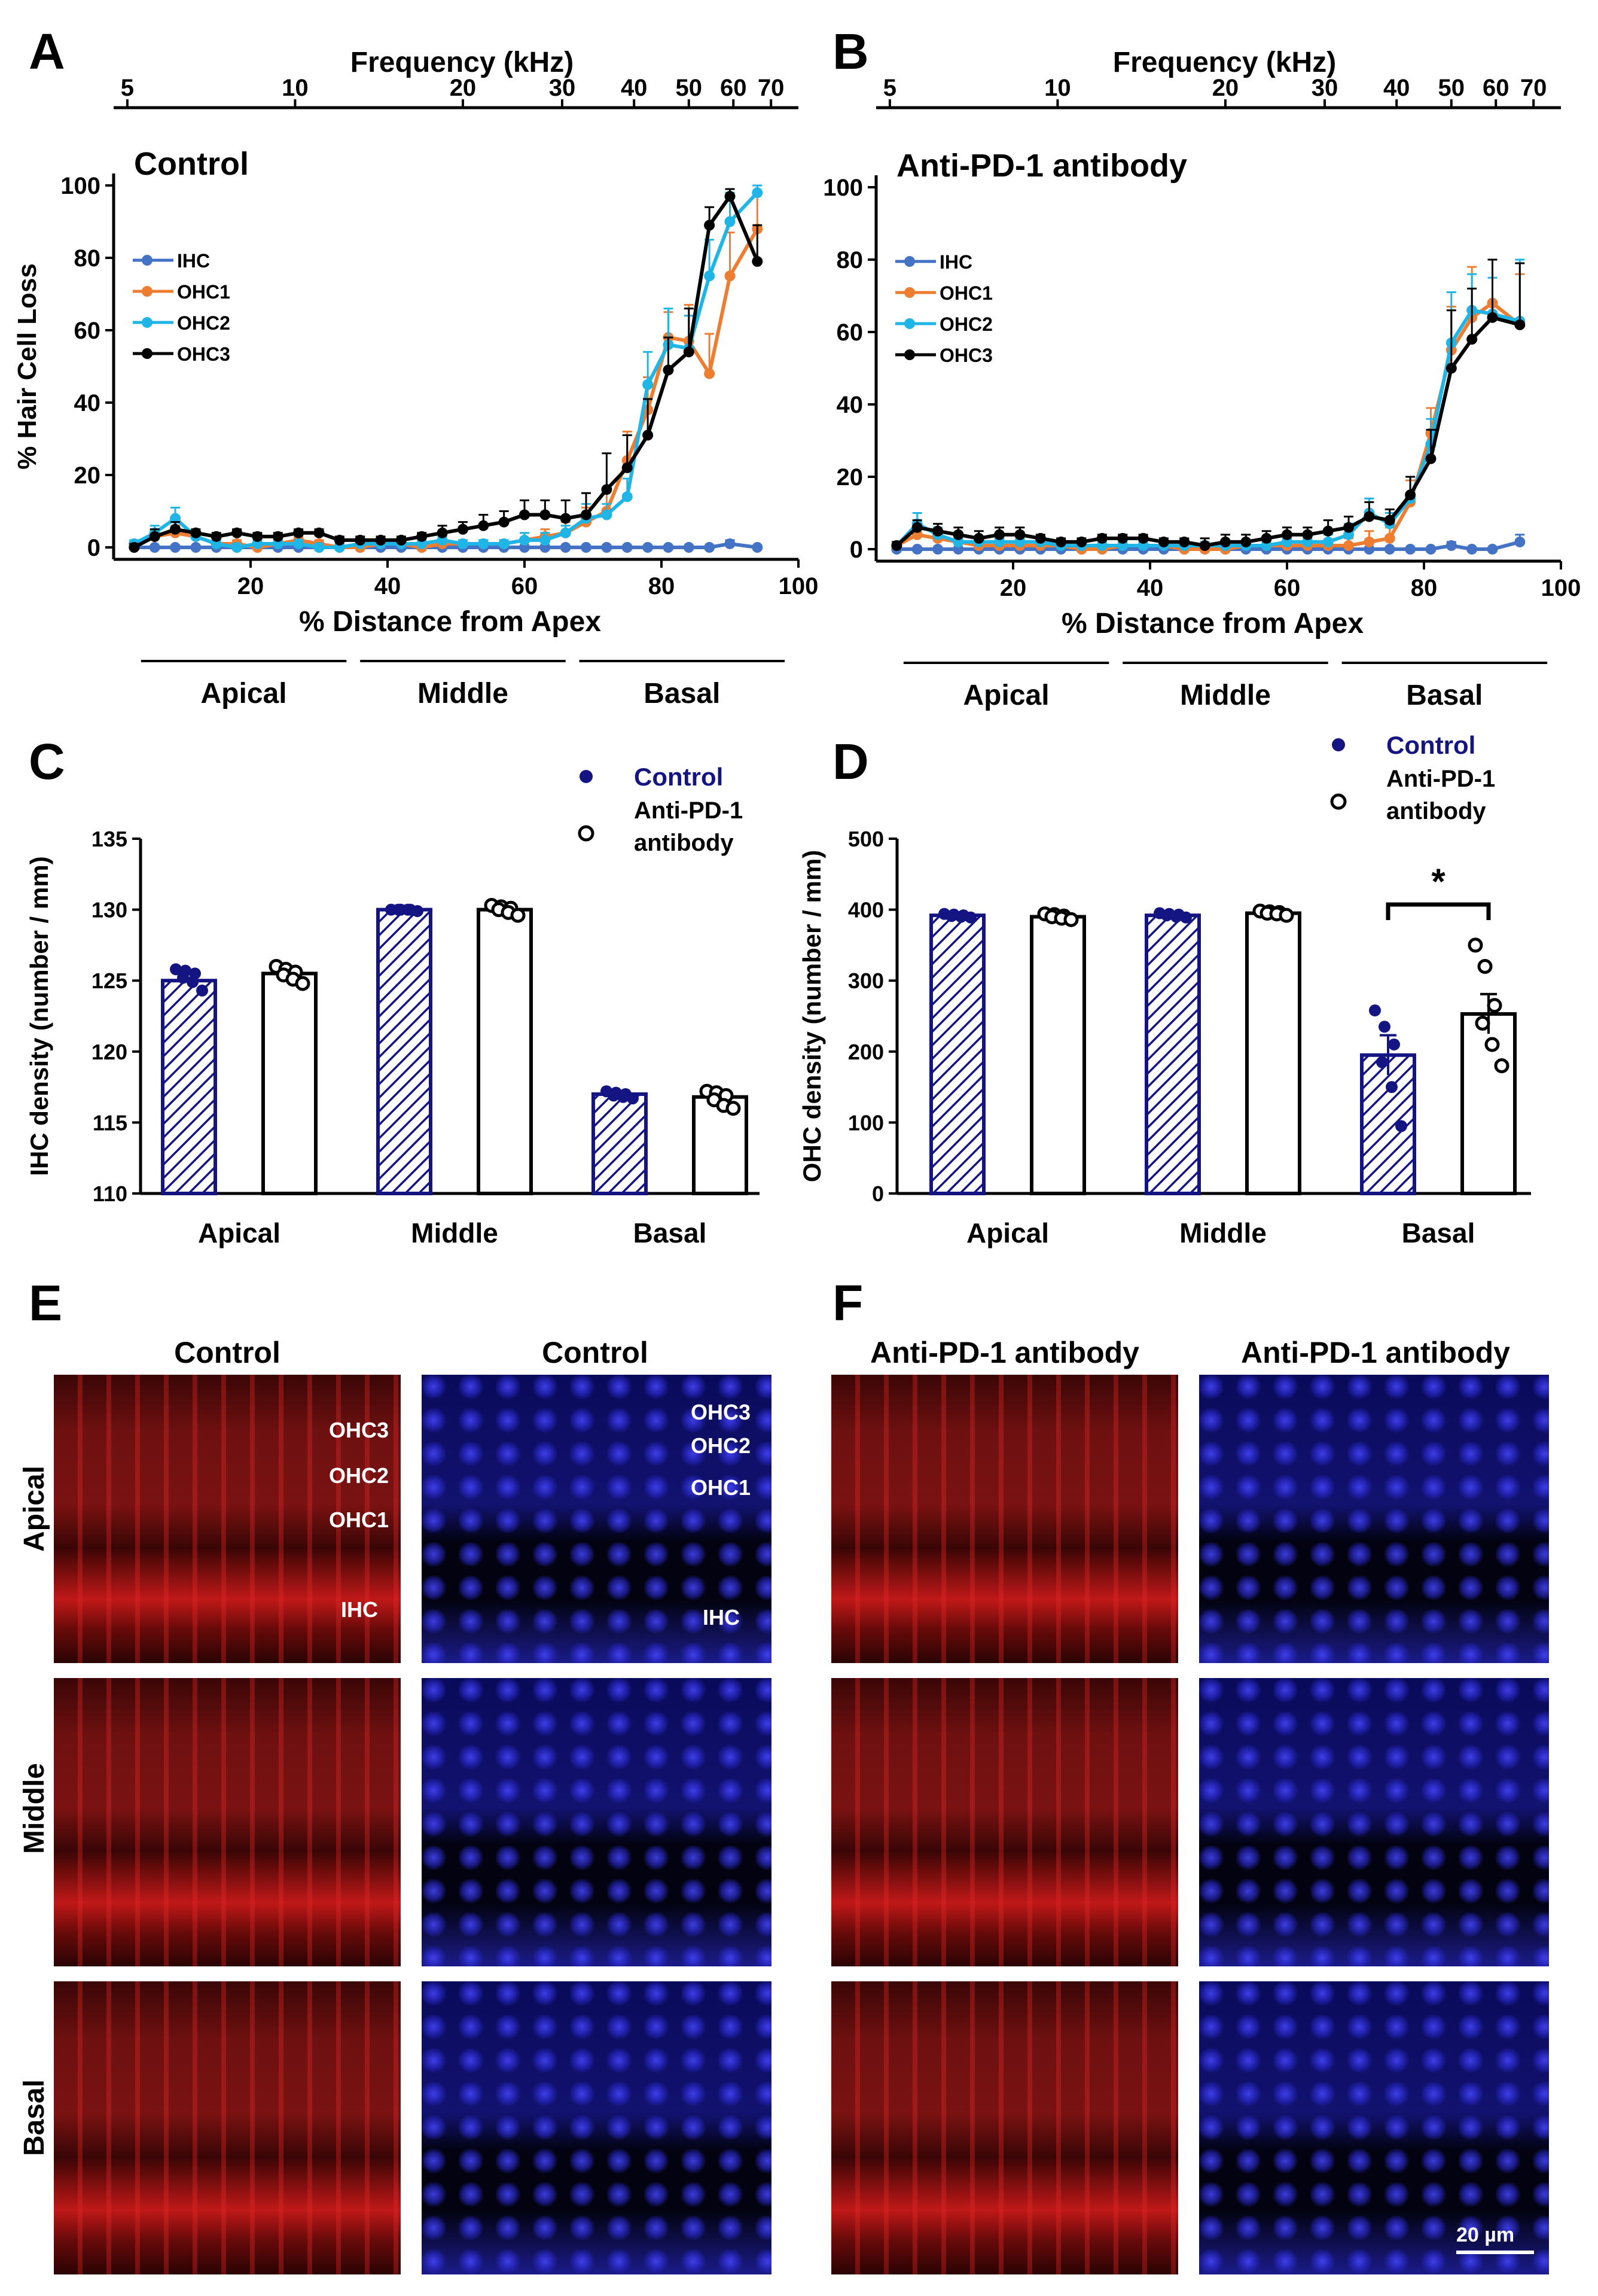  What do you see at coordinates (1004, 1352) in the screenshot?
I see `panel-f-header-red: Anti-PD-1 antibody` at bounding box center [1004, 1352].